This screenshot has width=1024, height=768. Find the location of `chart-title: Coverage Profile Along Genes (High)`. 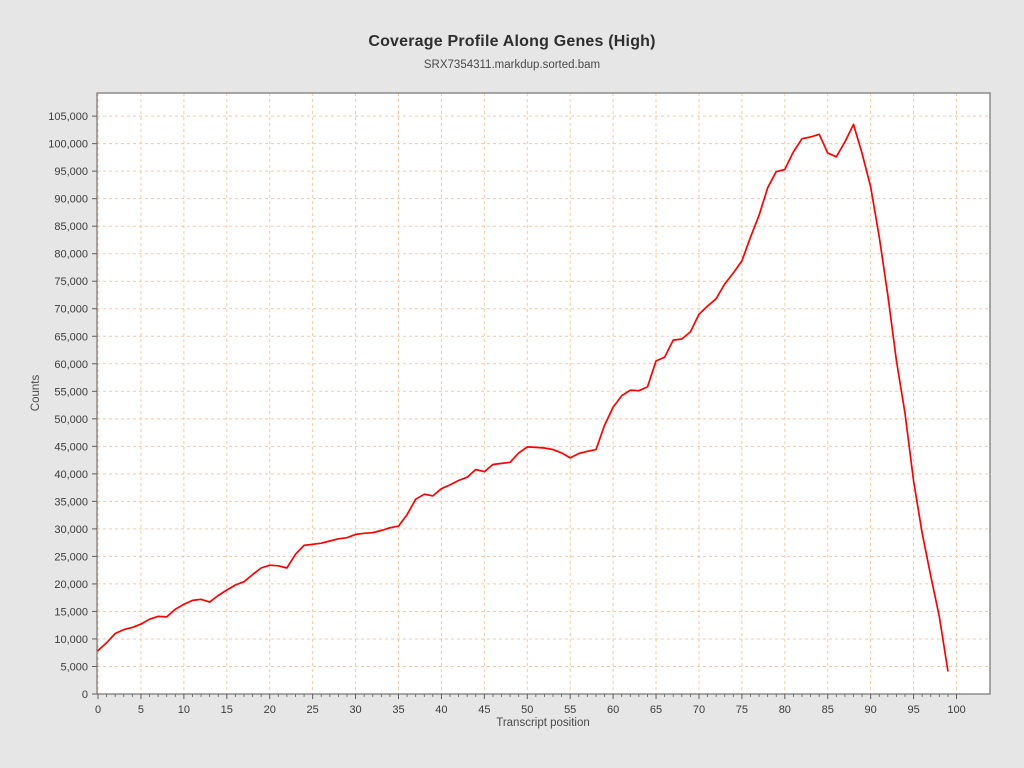

chart-title: Coverage Profile Along Genes (High) is located at coordinates (512, 41).